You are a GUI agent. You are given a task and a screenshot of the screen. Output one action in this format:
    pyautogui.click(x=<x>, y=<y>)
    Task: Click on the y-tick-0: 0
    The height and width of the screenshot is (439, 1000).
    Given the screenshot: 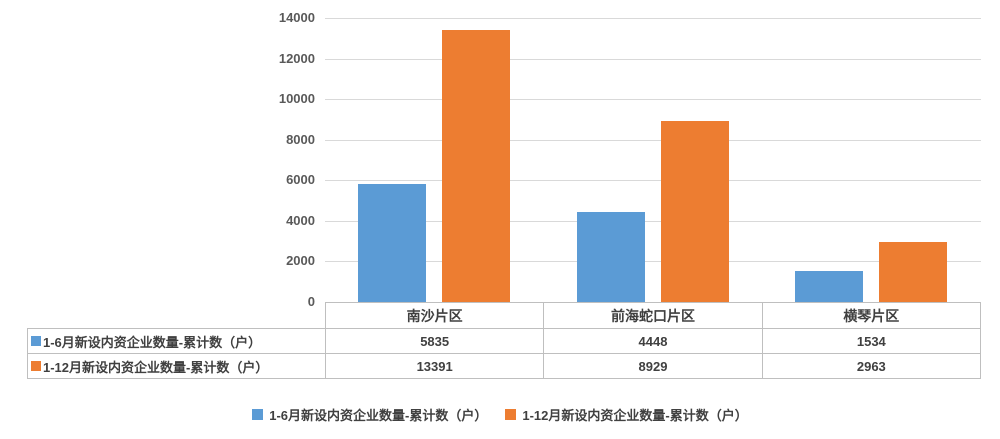 What is the action you would take?
    pyautogui.click(x=311, y=301)
    